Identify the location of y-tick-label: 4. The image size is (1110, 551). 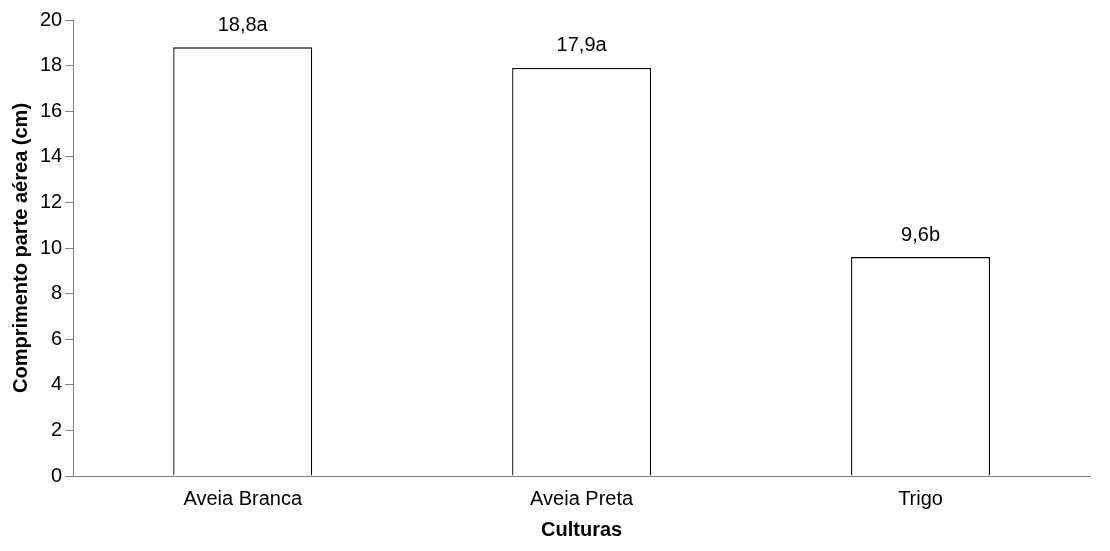
(57, 383).